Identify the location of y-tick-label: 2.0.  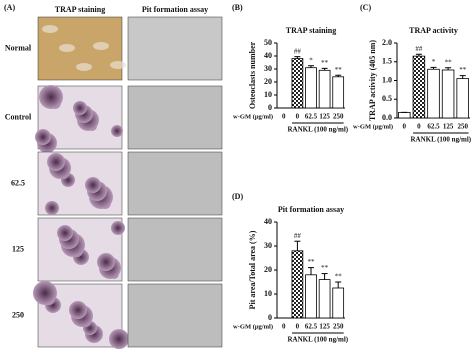
(387, 42).